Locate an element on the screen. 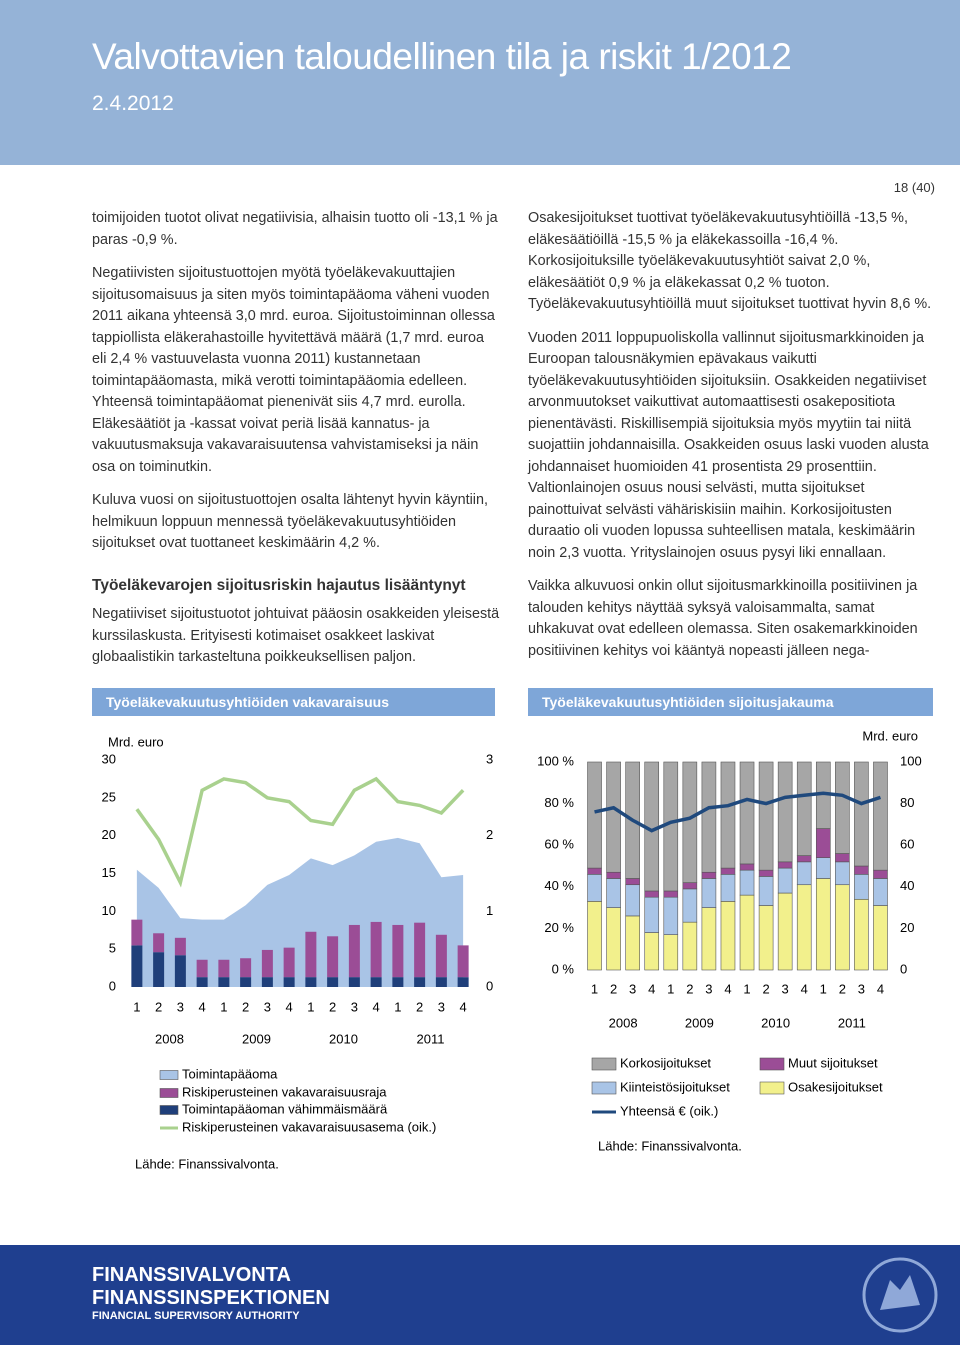  y2-tick-label: 3 is located at coordinates (489, 758).